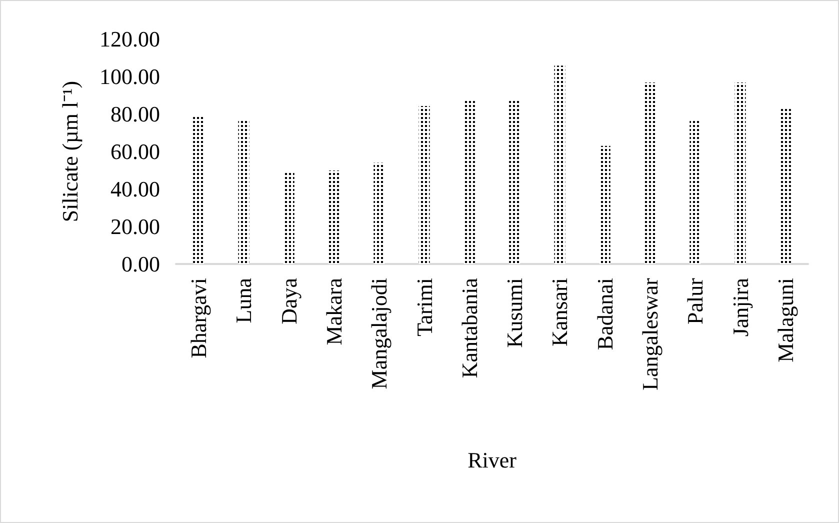 The image size is (839, 523). I want to click on y-tick-label: 0.00, so click(141, 264).